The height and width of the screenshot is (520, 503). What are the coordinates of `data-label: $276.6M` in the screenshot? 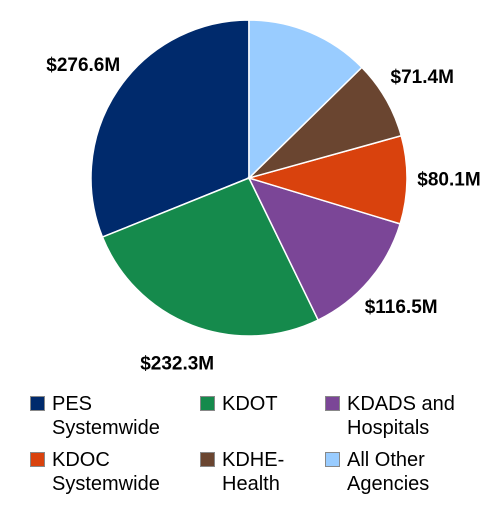 It's located at (83, 65).